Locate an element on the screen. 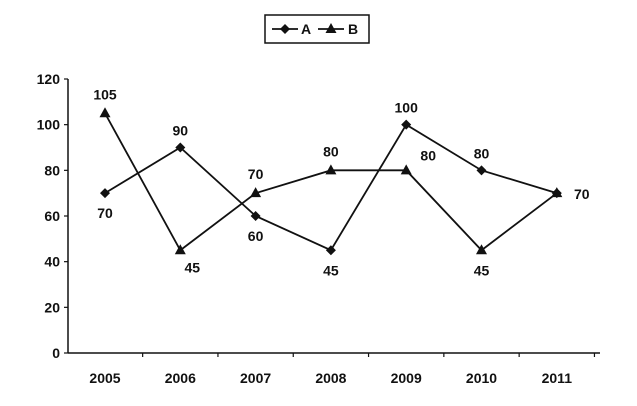 The height and width of the screenshot is (406, 637). x-tick-label: 2006 is located at coordinates (180, 378).